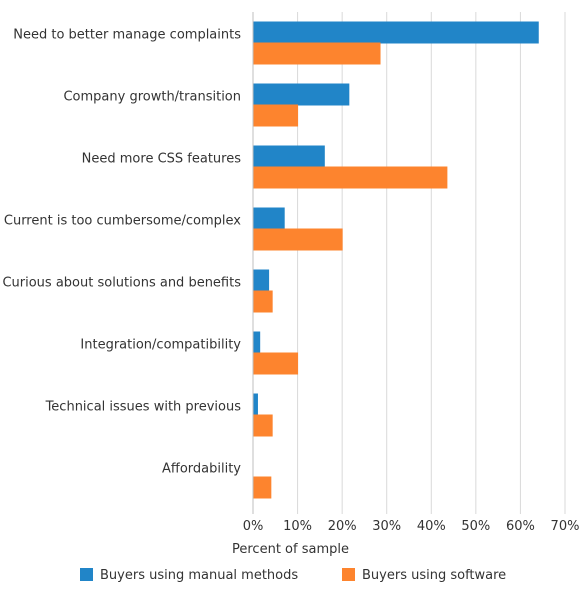 The width and height of the screenshot is (580, 595). Describe the element at coordinates (255, 404) in the screenshot. I see `bar-s0-c6` at that location.